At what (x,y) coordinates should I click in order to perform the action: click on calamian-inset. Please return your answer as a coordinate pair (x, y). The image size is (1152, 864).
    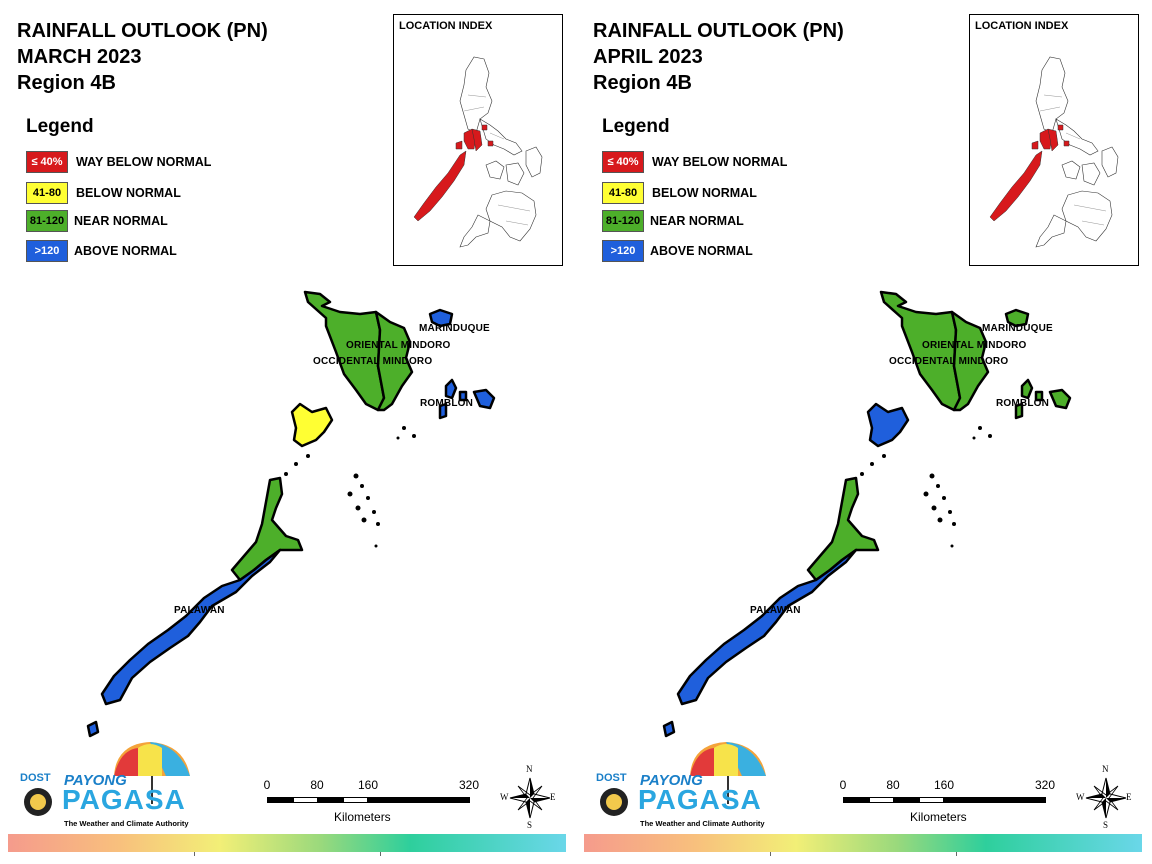
    Looking at the image, I should click on (459, 145).